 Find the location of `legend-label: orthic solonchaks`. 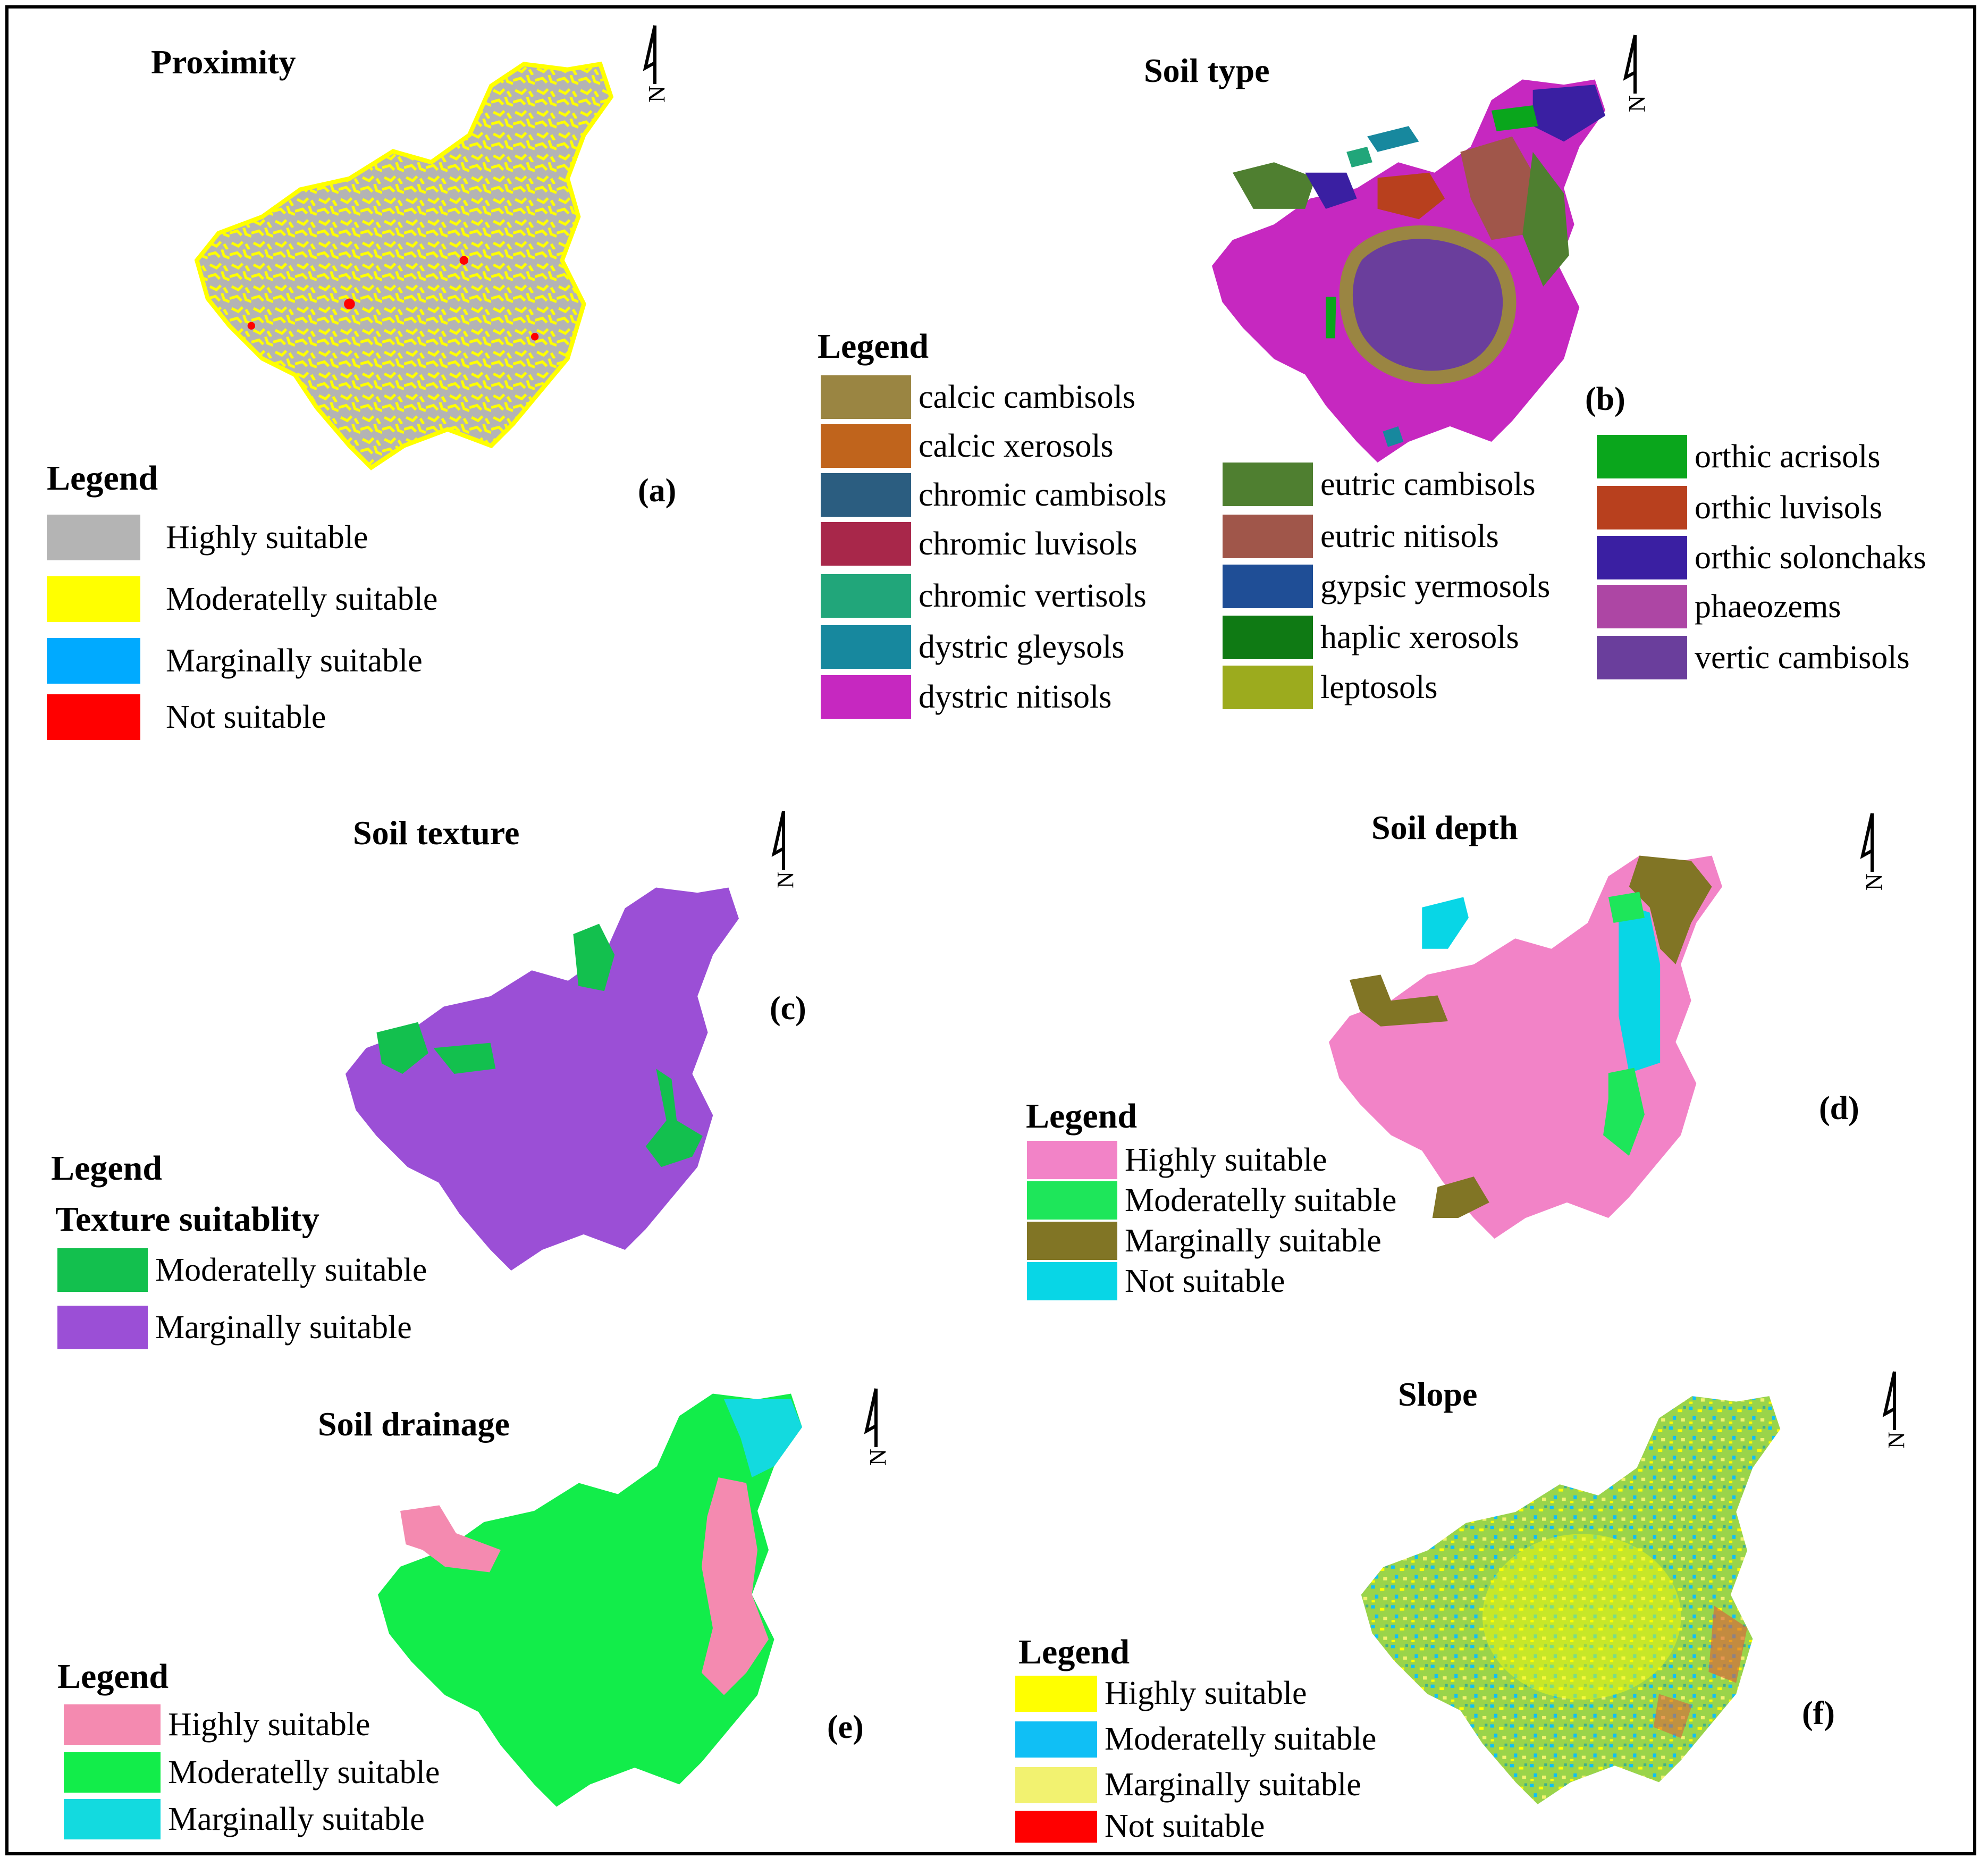

legend-label: orthic solonchaks is located at coordinates (1810, 557).